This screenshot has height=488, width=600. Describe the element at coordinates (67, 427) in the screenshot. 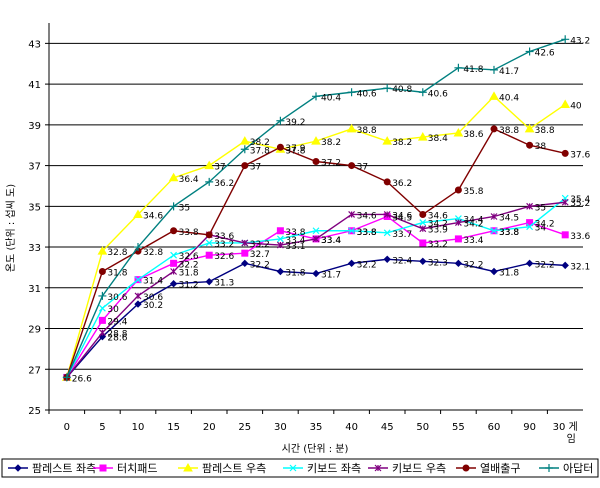

I see `x-tick-label: 0` at that location.